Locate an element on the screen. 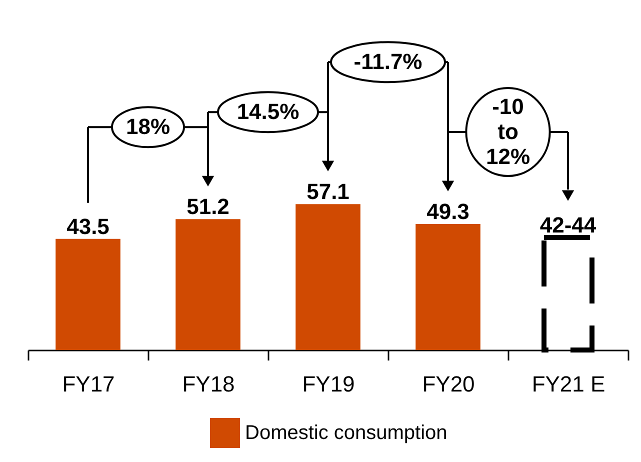  data-label: 43.5 is located at coordinates (88, 226).